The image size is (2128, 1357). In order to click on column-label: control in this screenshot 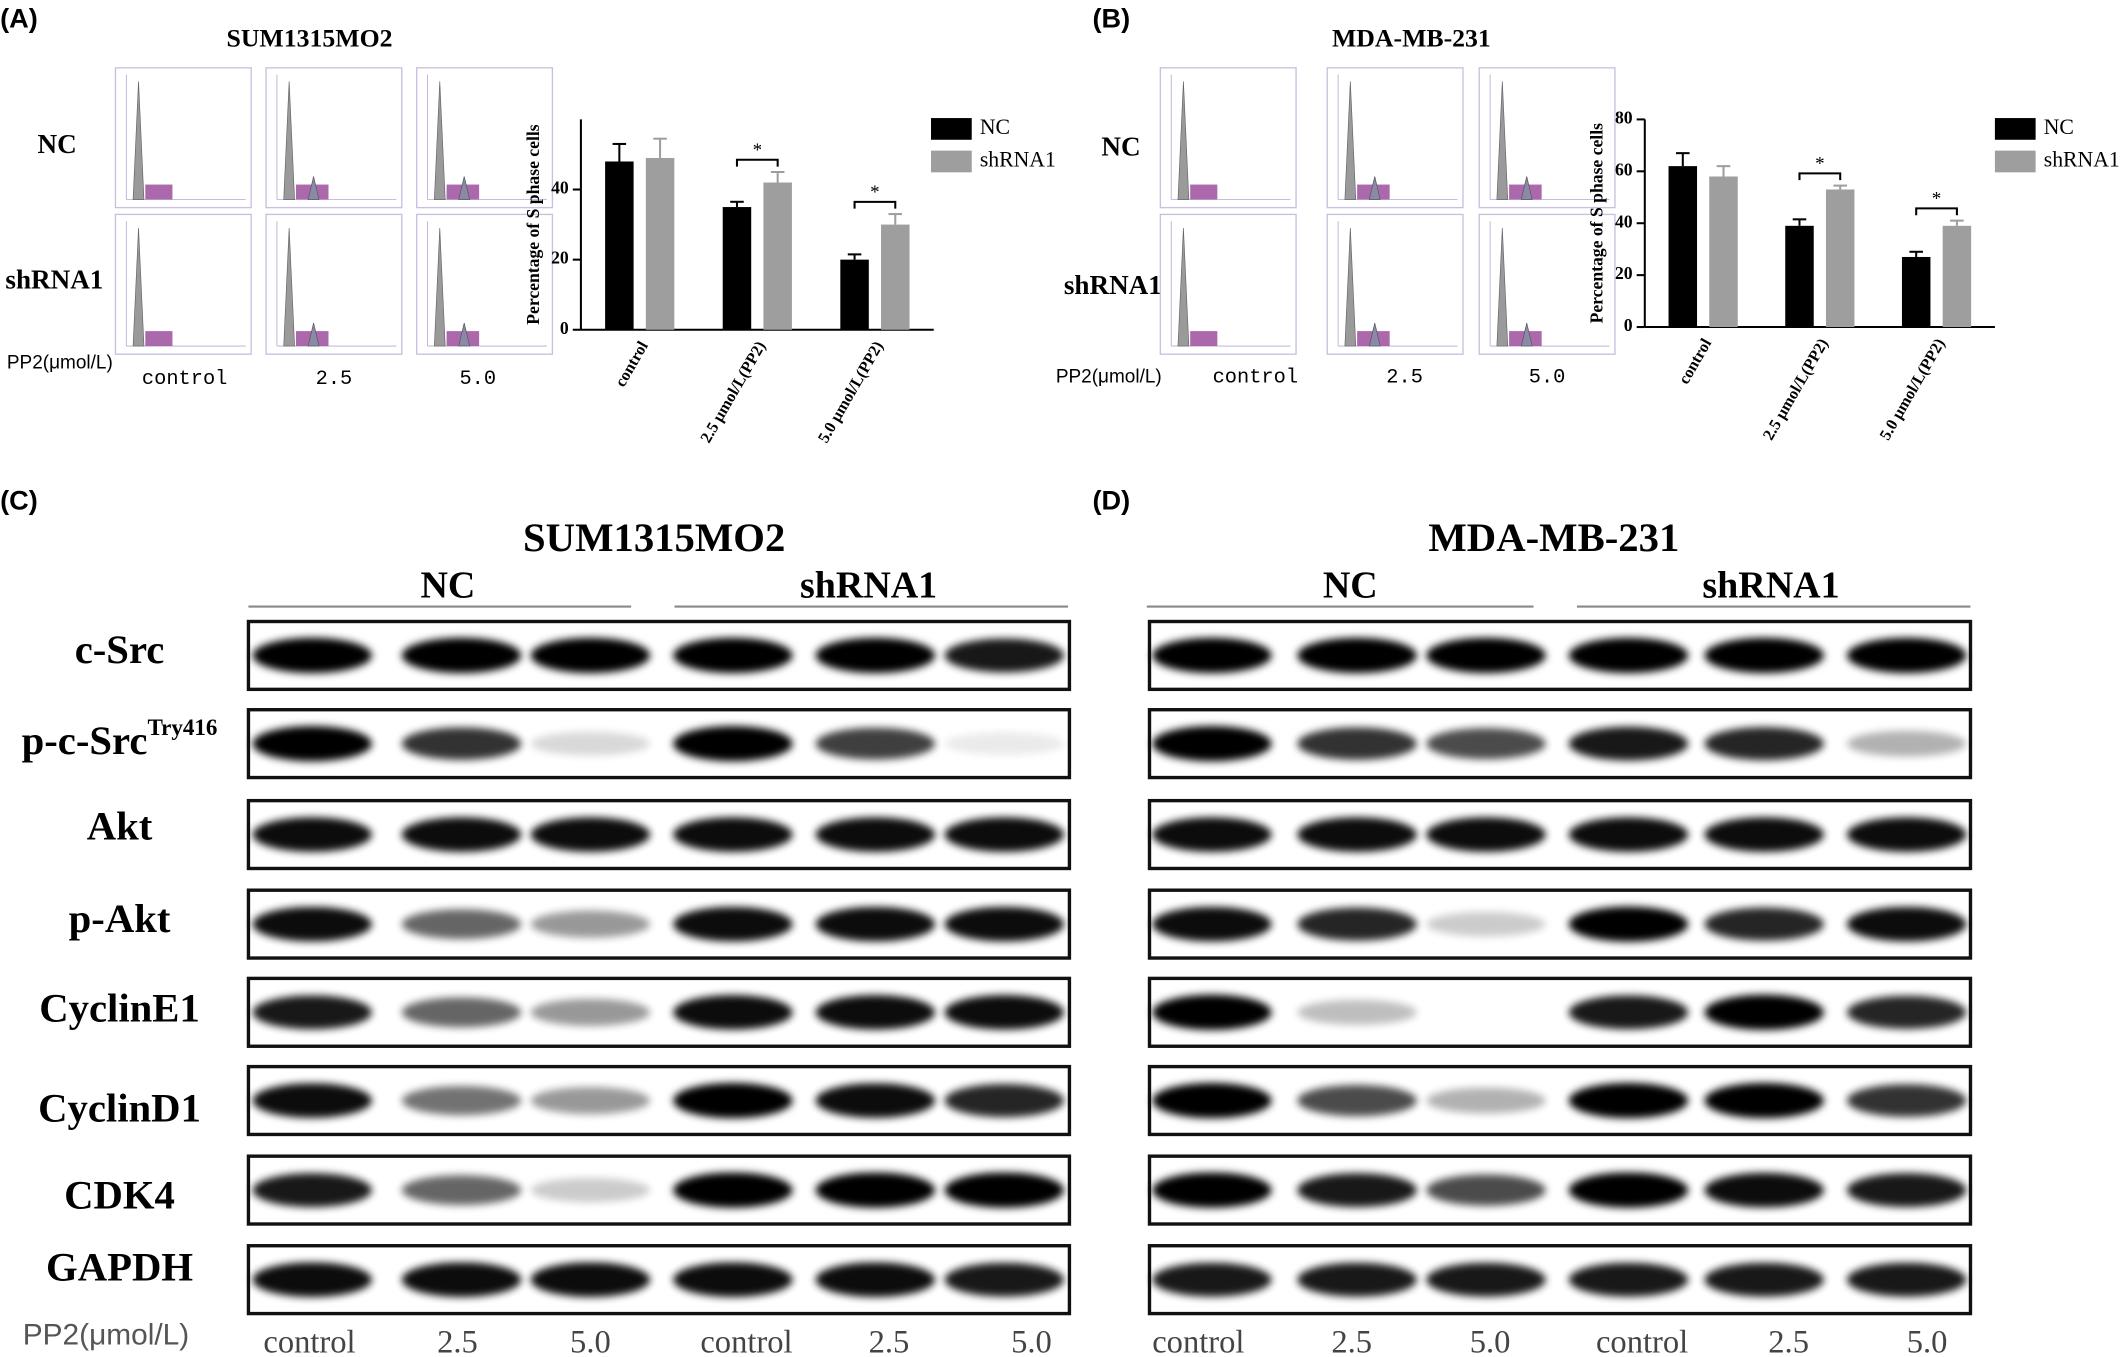, I will do `click(1255, 378)`.